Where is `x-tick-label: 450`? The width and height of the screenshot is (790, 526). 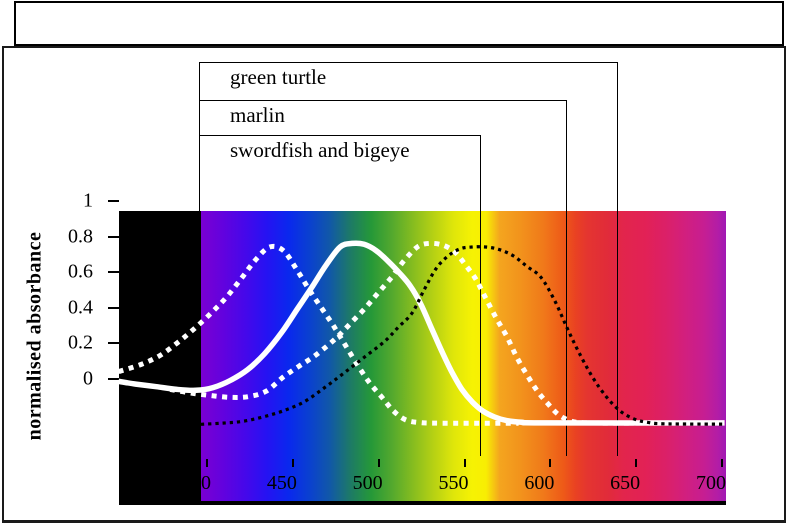 x-tick-label: 450 is located at coordinates (281, 483).